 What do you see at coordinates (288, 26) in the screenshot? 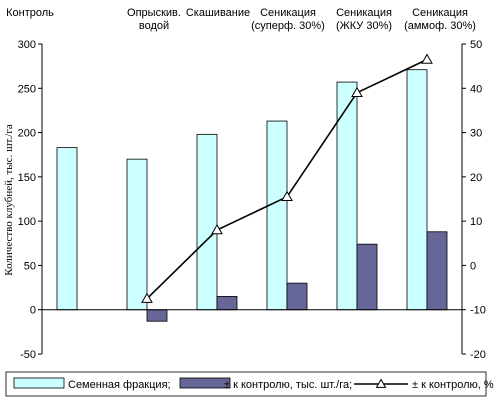
I see `category-label-3: (суперф. 30%)` at bounding box center [288, 26].